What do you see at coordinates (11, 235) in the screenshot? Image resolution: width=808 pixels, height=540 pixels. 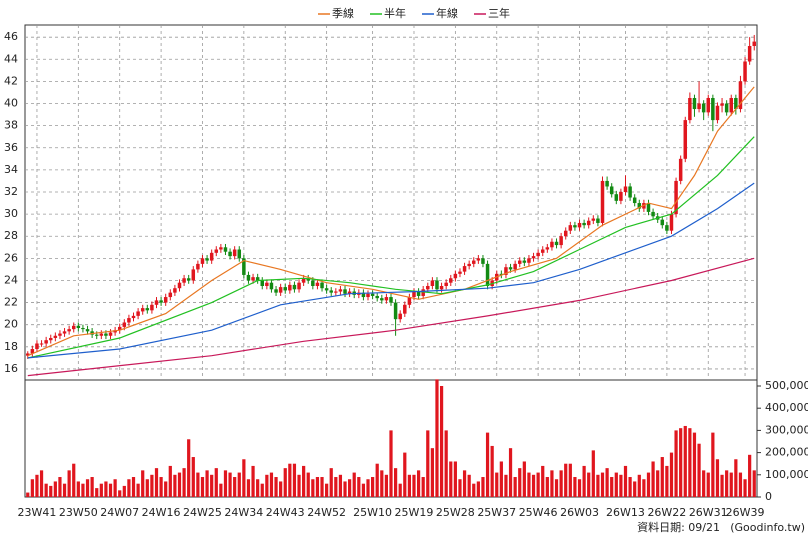 I see `y-tick-label: 28` at bounding box center [11, 235].